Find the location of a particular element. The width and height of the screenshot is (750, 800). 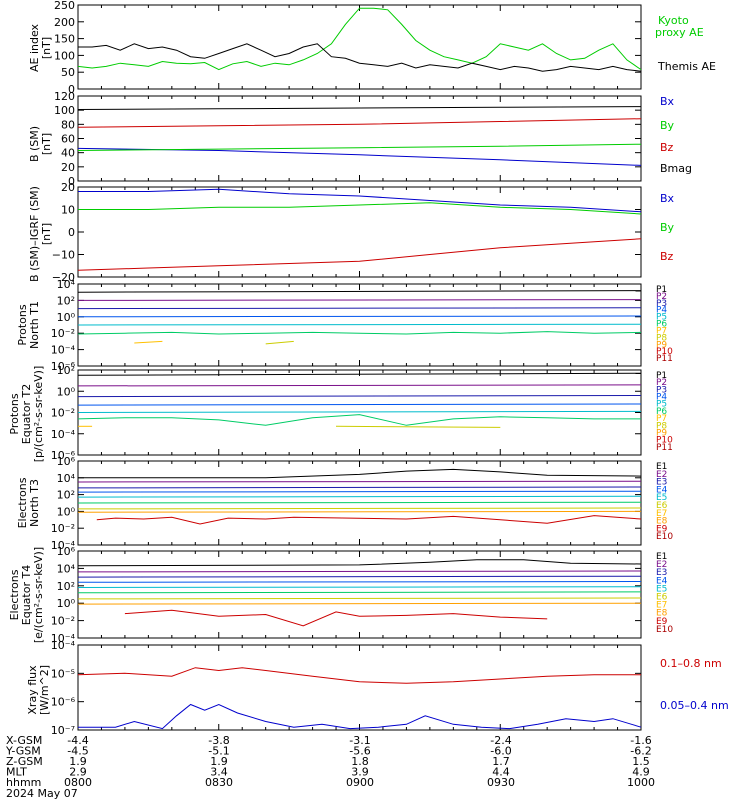

series-line-kyoto-proxy-ae is located at coordinates (359, 39).